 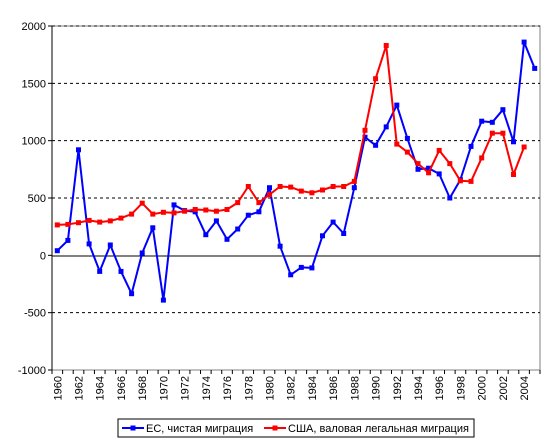 I want to click on legend-label-eu: ЕС, чистая миграция, so click(x=199, y=429).